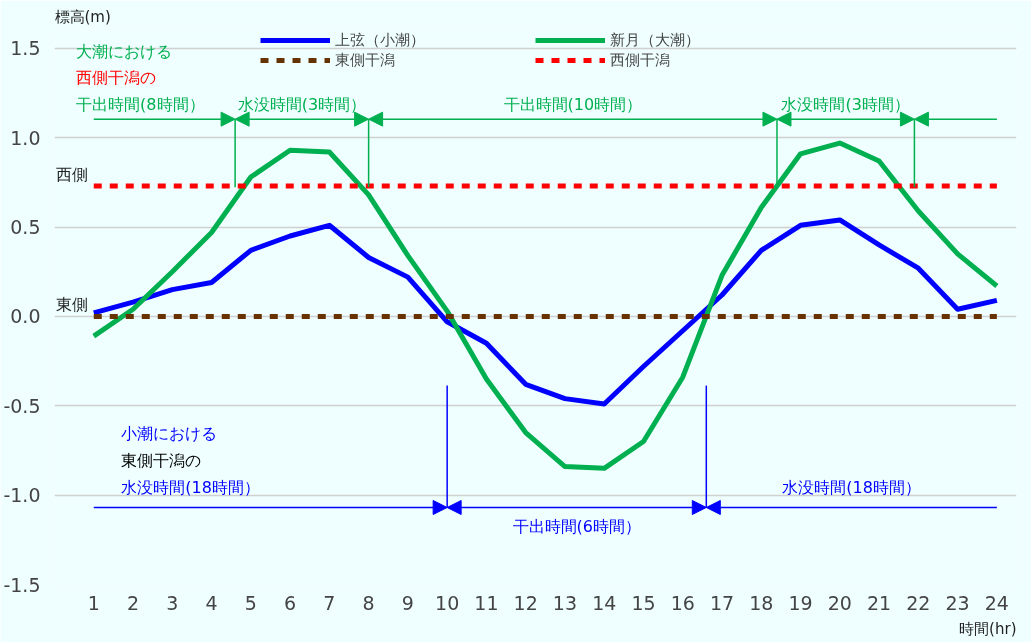  What do you see at coordinates (486, 602) in the screenshot?
I see `x-tick-label: 11` at bounding box center [486, 602].